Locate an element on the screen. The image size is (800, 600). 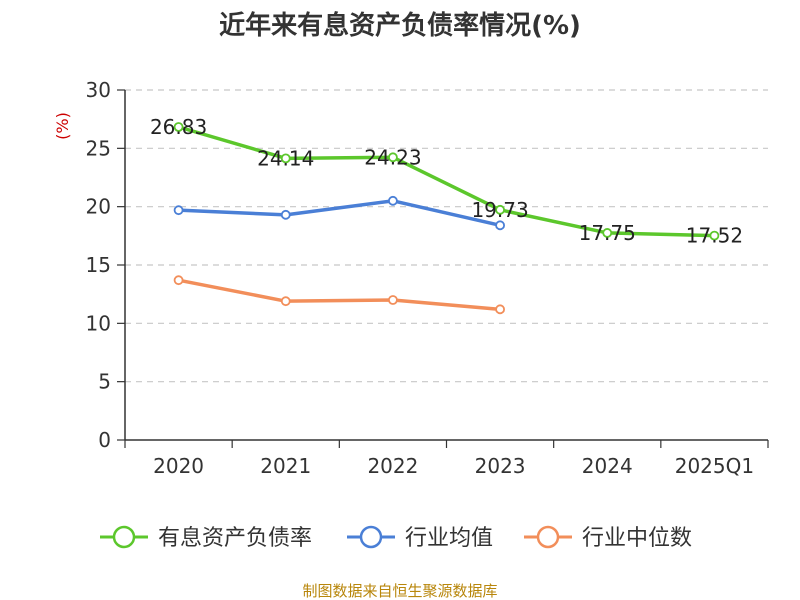
legend: 有息资产负债率 行业均值 行业中位数 is located at coordinates (396, 538).